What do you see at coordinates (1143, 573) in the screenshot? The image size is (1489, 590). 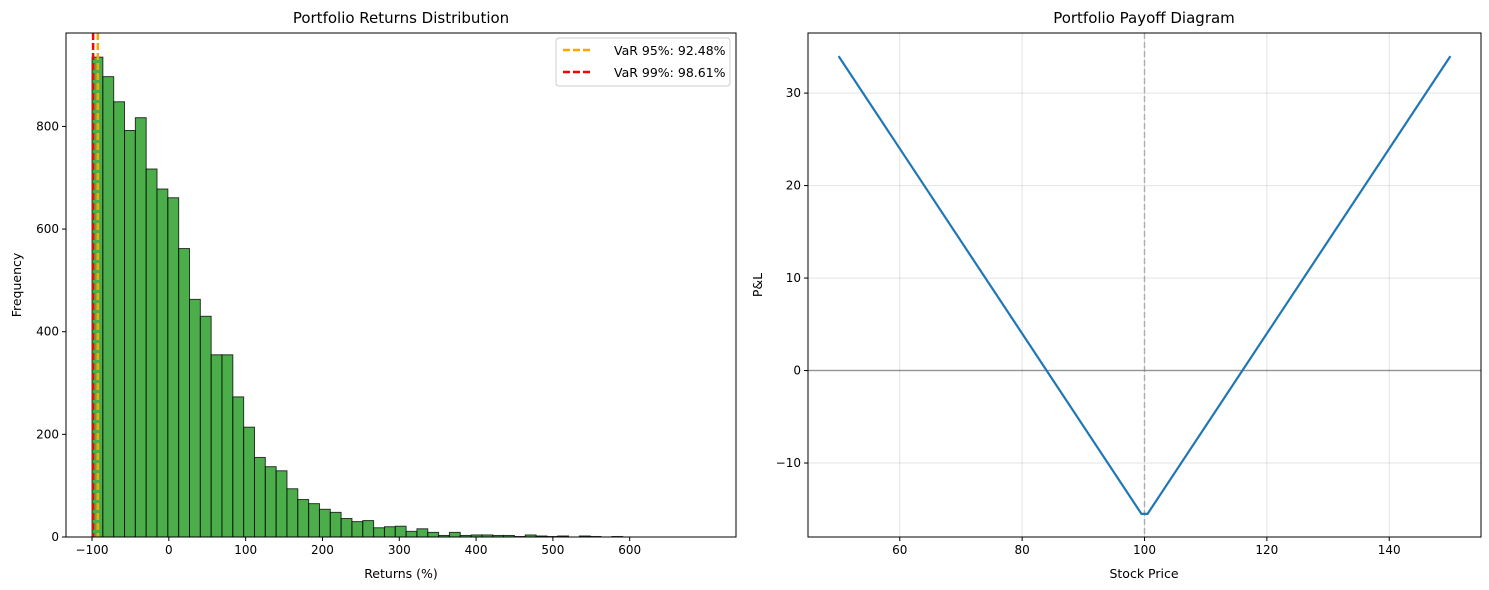 I see `payoff-x-axis-label: Stock Price` at bounding box center [1143, 573].